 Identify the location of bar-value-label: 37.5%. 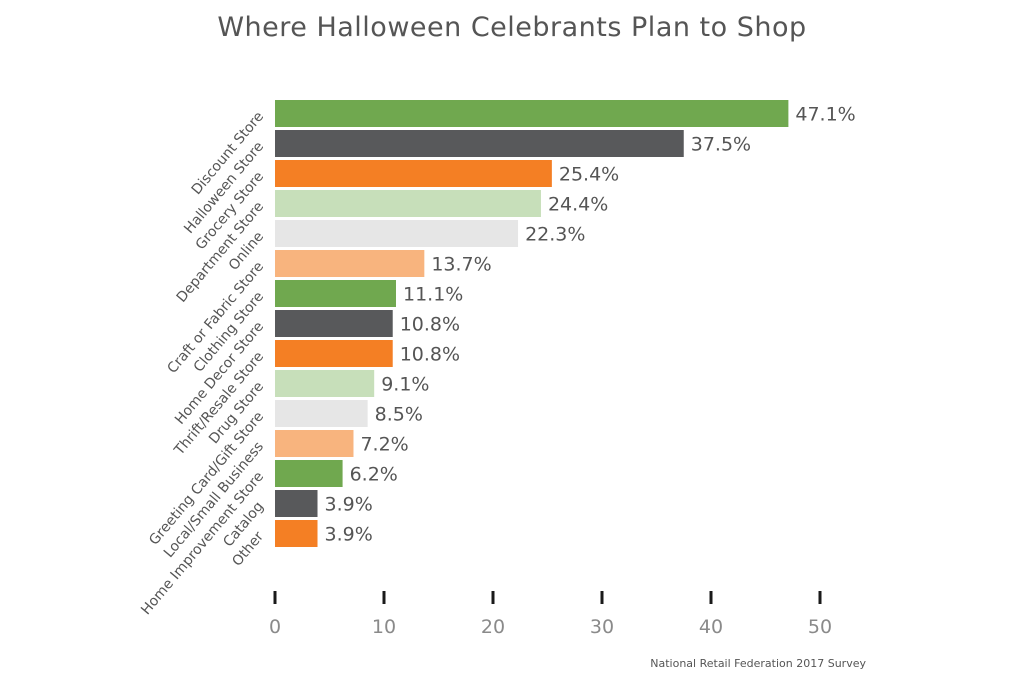
(721, 145).